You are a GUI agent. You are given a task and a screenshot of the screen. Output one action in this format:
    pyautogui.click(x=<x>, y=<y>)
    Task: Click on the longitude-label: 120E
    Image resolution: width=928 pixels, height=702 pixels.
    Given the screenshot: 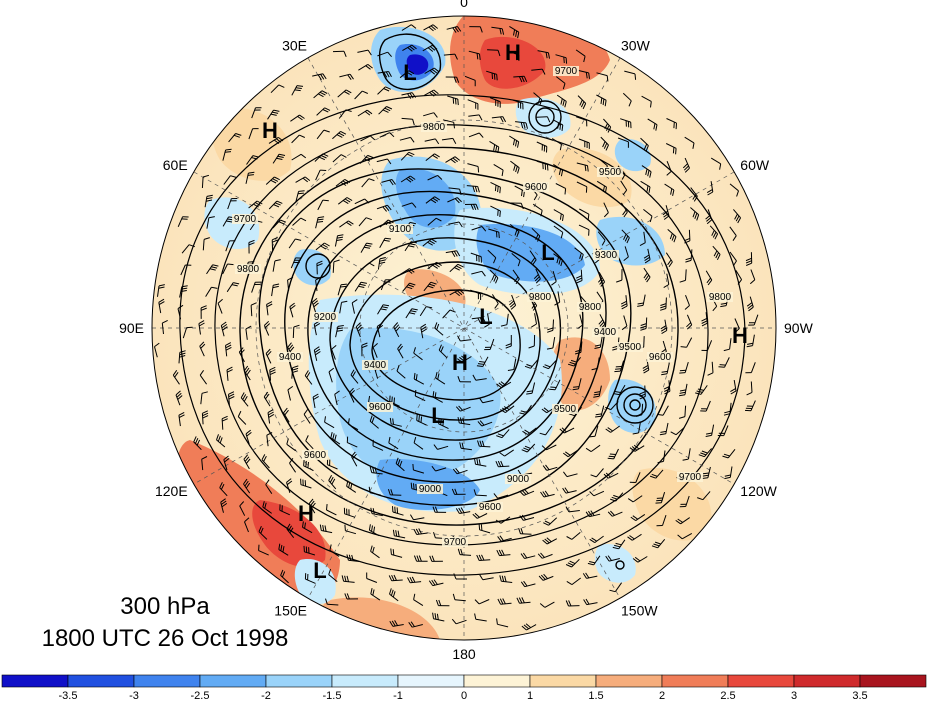 What is the action you would take?
    pyautogui.click(x=171, y=491)
    